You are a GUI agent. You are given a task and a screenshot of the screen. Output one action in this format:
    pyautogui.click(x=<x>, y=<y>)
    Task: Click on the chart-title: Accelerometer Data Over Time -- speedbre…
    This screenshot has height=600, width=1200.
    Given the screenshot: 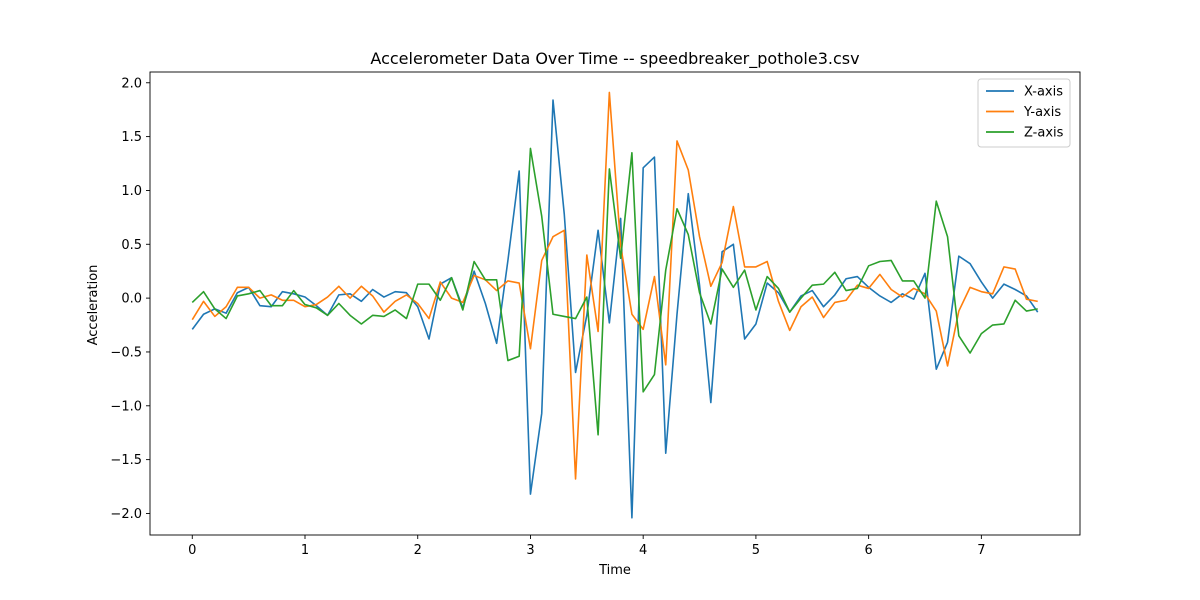 What is the action you would take?
    pyautogui.click(x=614, y=59)
    